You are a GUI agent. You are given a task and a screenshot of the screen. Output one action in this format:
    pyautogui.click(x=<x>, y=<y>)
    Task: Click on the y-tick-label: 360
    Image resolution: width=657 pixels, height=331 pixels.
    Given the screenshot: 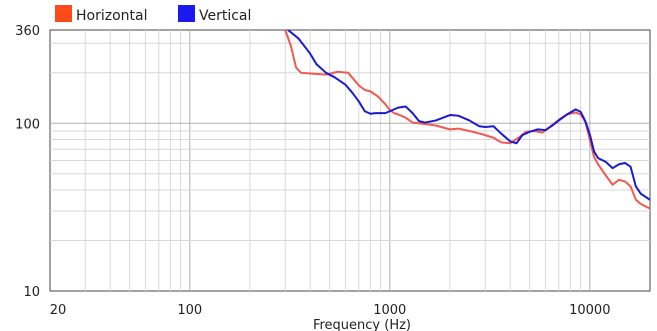 What is the action you would take?
    pyautogui.click(x=27, y=31)
    